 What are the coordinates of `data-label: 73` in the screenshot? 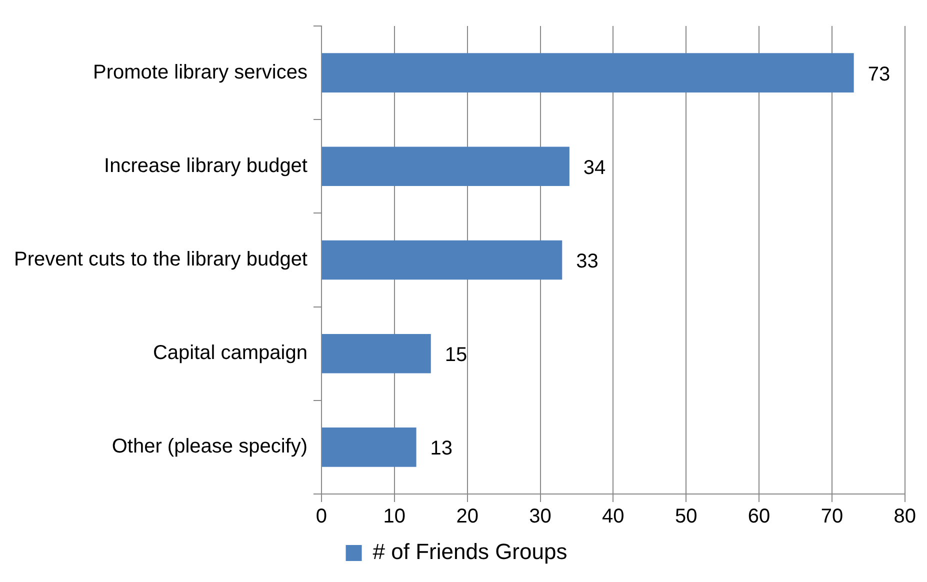 It's located at (879, 74).